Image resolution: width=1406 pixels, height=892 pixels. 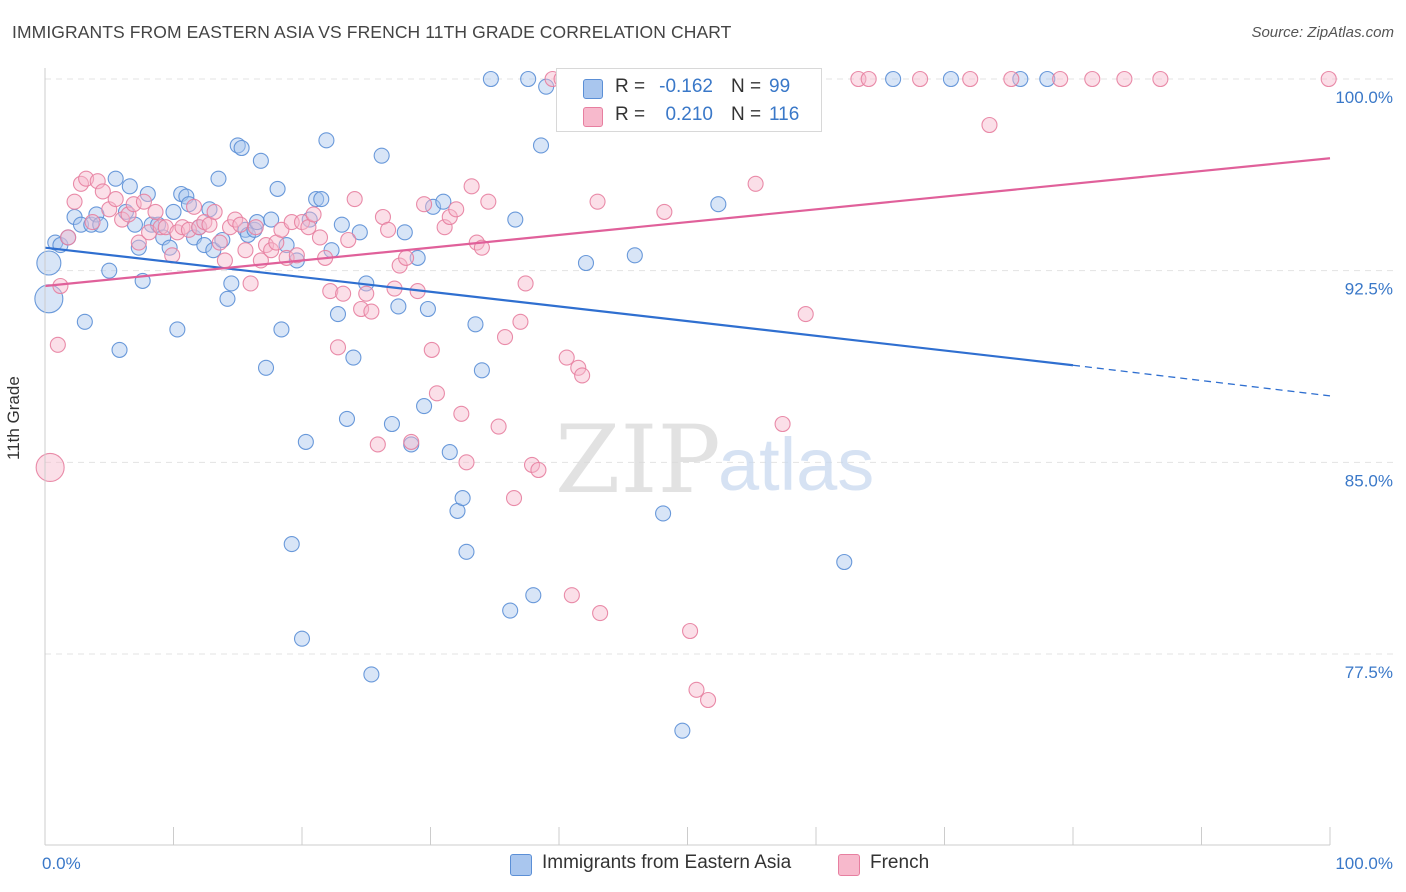 What do you see at coordinates (746, 86) in the screenshot?
I see `legend-n-label: N =` at bounding box center [746, 86].